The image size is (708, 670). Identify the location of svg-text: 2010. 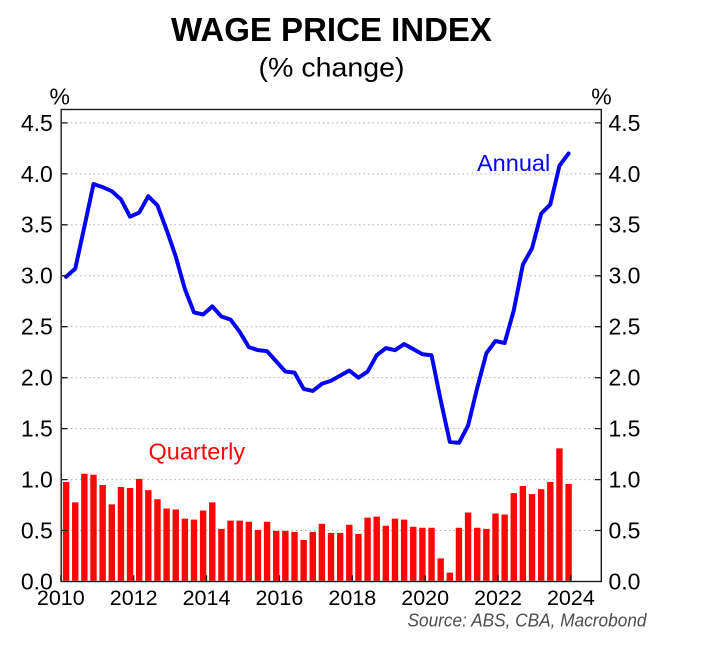
(61, 598).